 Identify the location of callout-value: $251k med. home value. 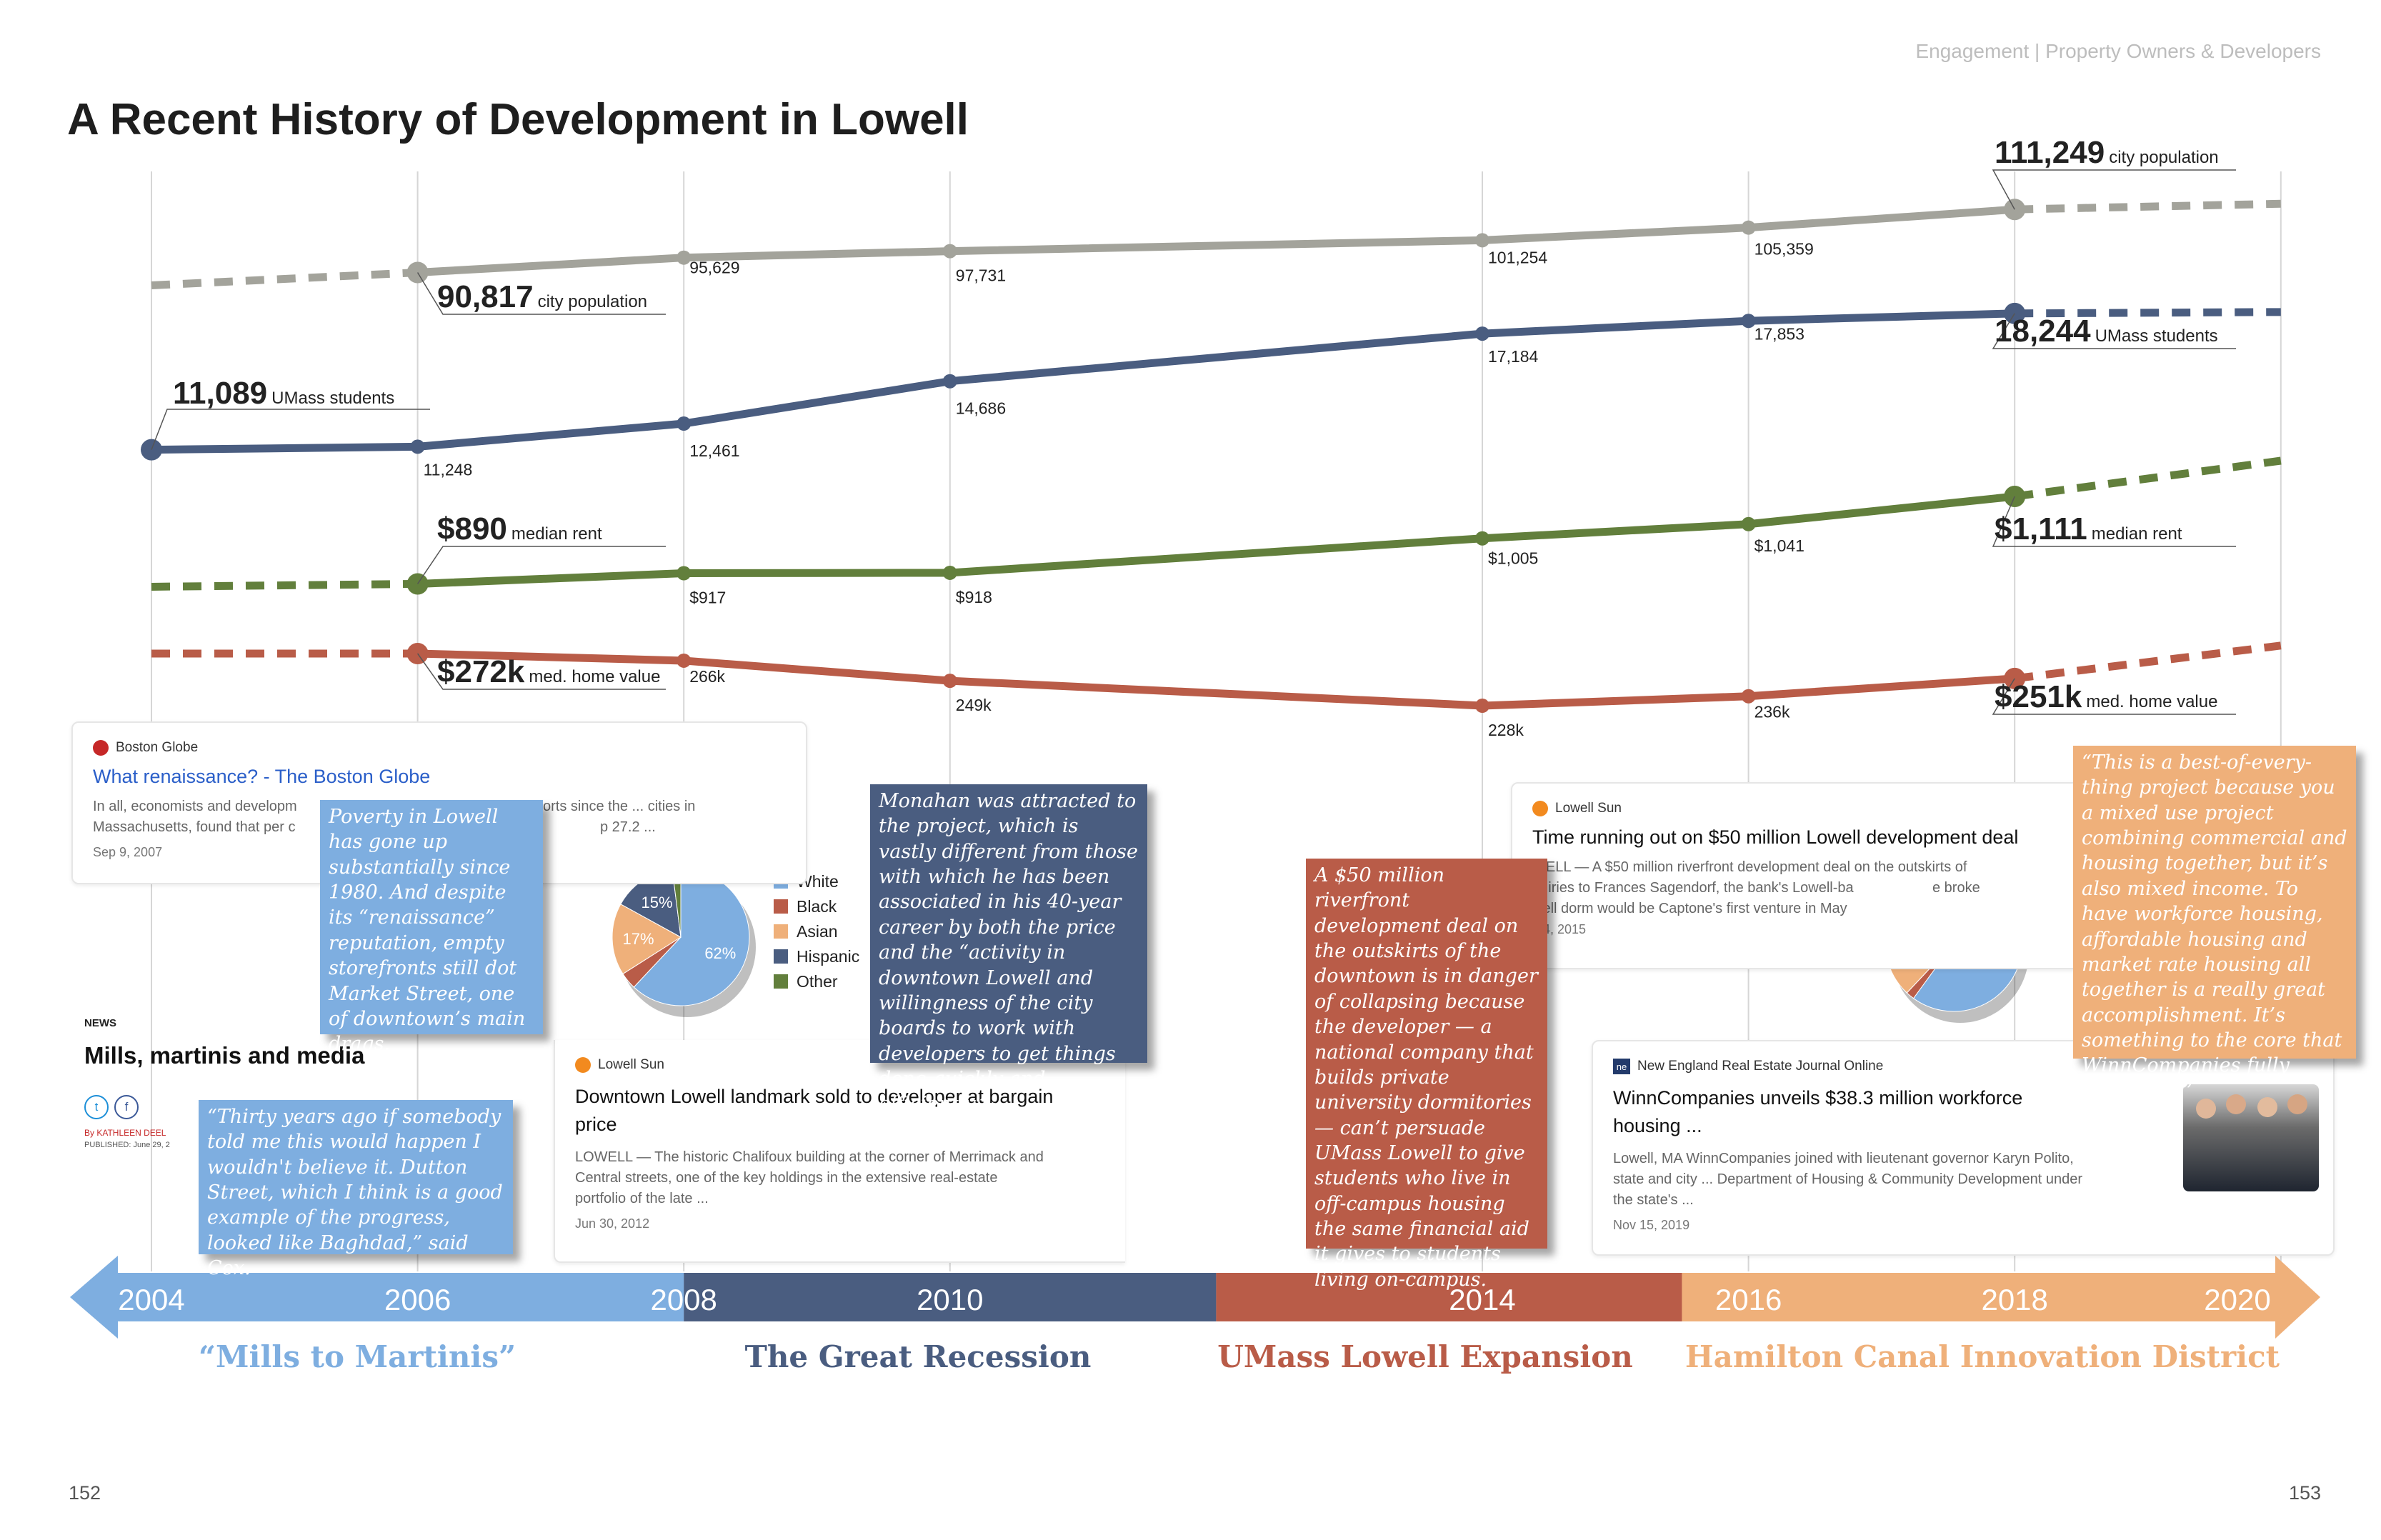
(2106, 696).